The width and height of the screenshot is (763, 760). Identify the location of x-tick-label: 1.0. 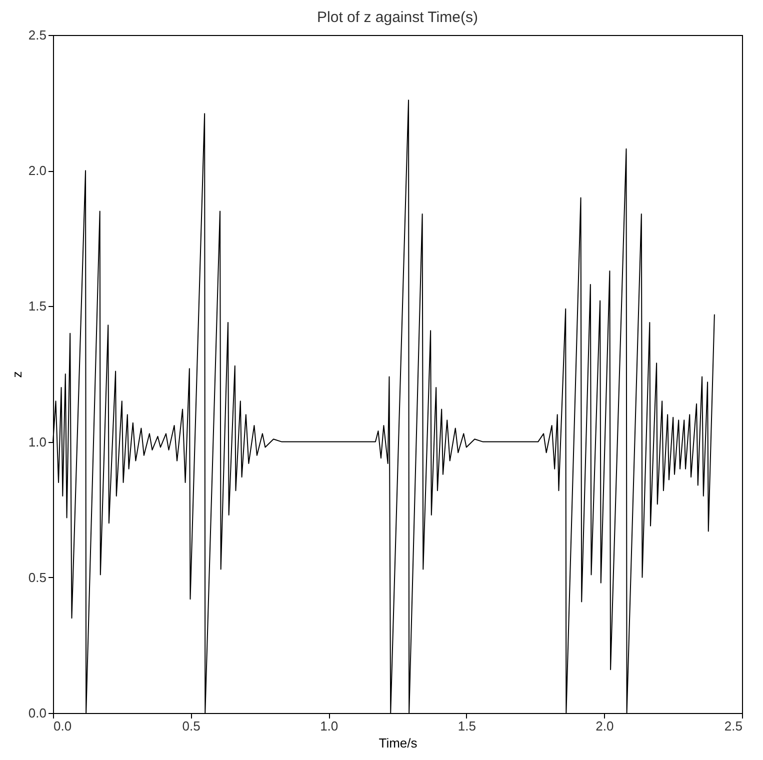
(329, 726).